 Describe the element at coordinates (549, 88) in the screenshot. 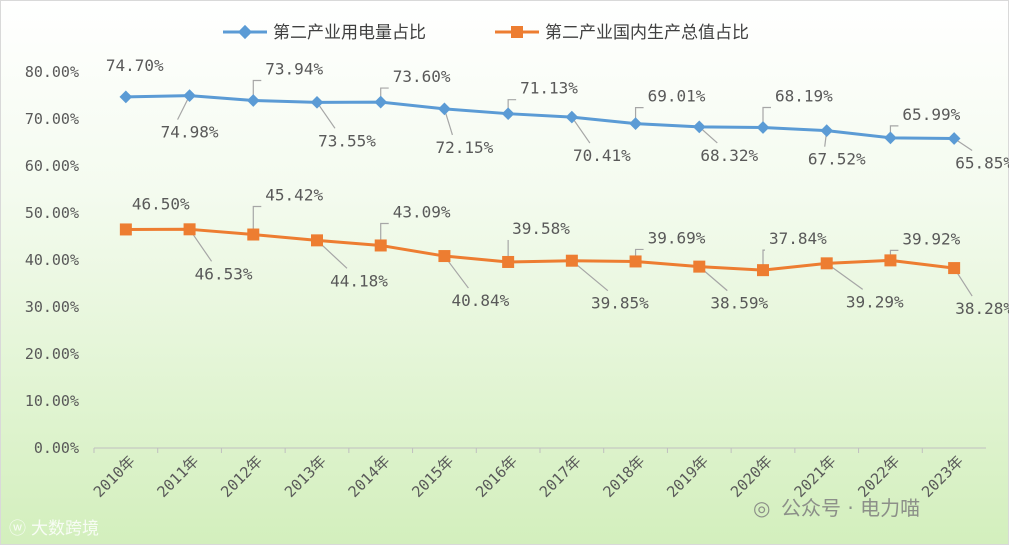

I see `data-label: 71.13%` at that location.